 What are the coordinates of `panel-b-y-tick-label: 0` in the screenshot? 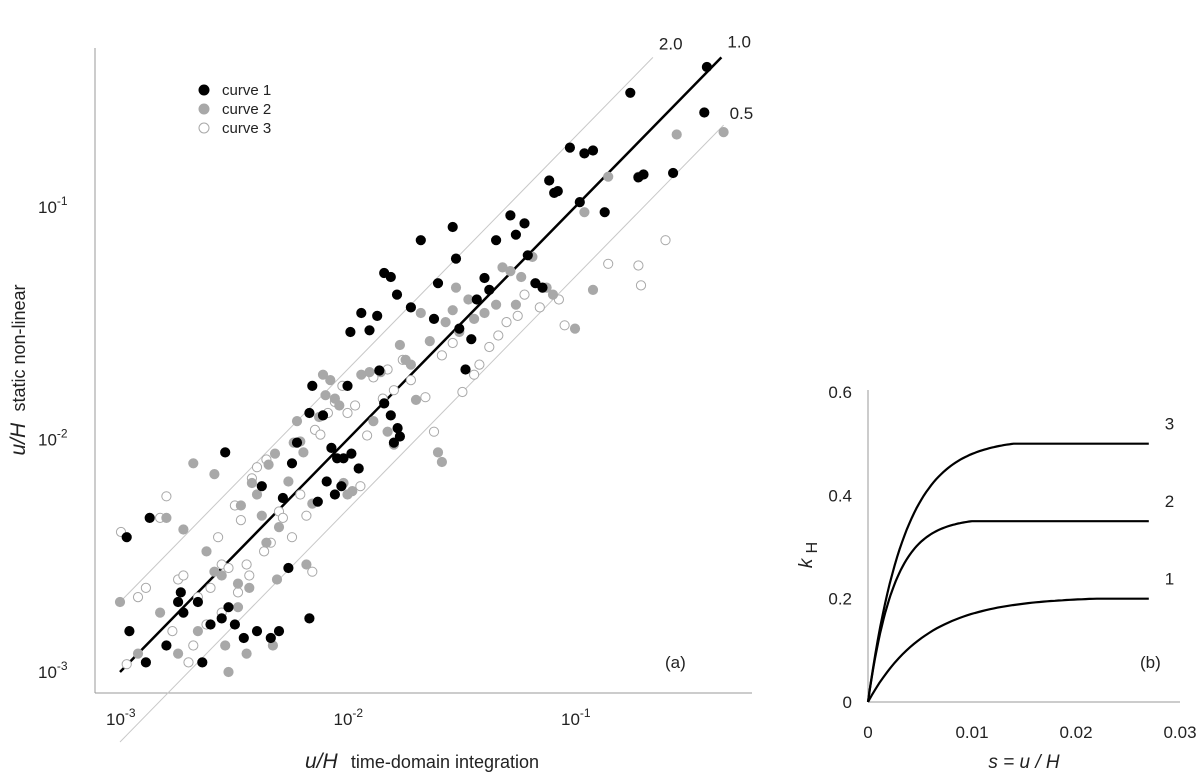 It's located at (847, 702).